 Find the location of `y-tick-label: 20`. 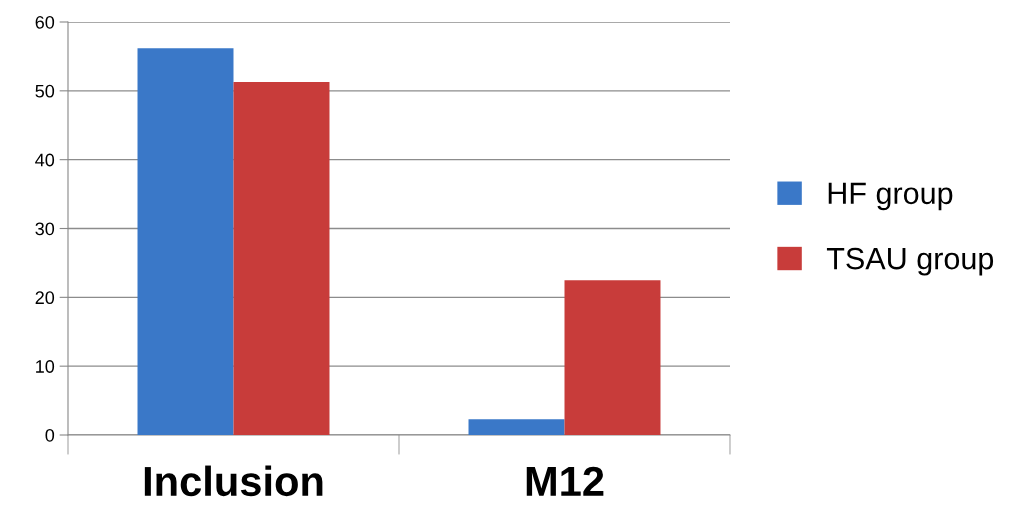

y-tick-label: 20 is located at coordinates (45, 298).